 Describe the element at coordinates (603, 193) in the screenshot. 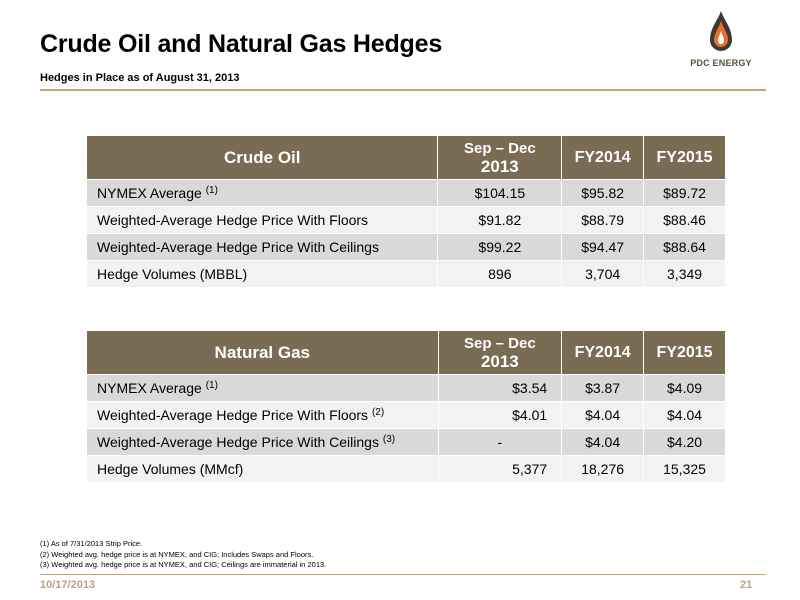

I see `cell-value: $95.82` at that location.